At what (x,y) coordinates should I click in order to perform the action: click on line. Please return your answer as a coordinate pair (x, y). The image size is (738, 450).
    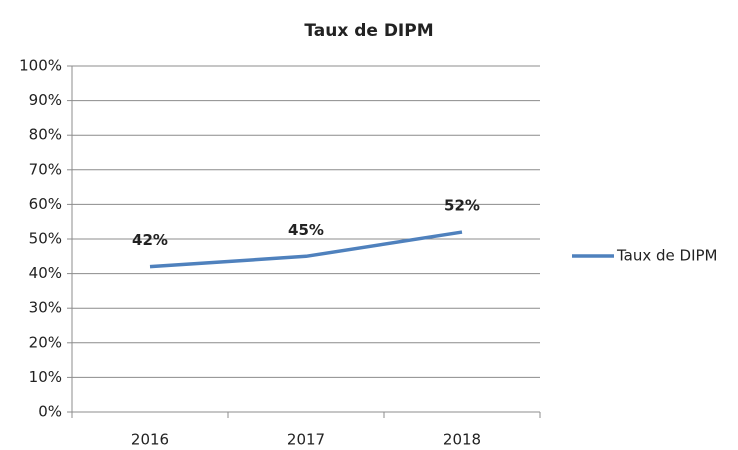
    Looking at the image, I should click on (306, 249).